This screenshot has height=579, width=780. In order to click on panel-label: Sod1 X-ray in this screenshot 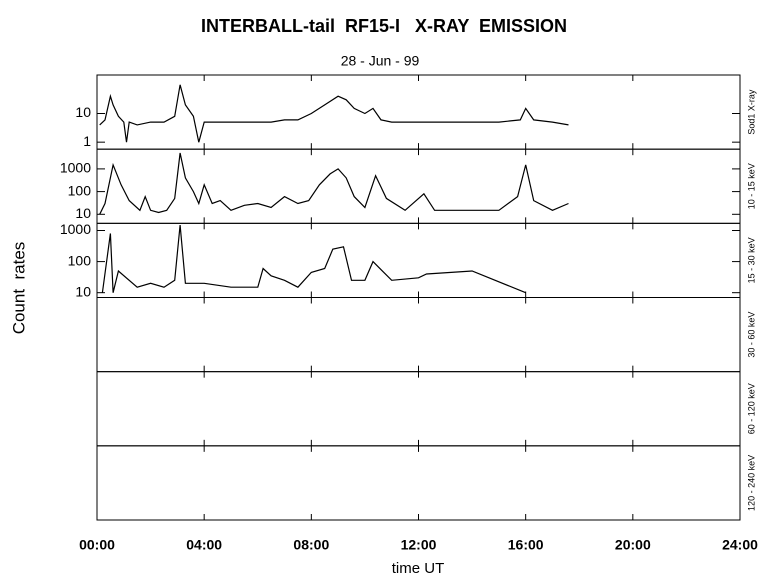, I will do `click(751, 112)`.